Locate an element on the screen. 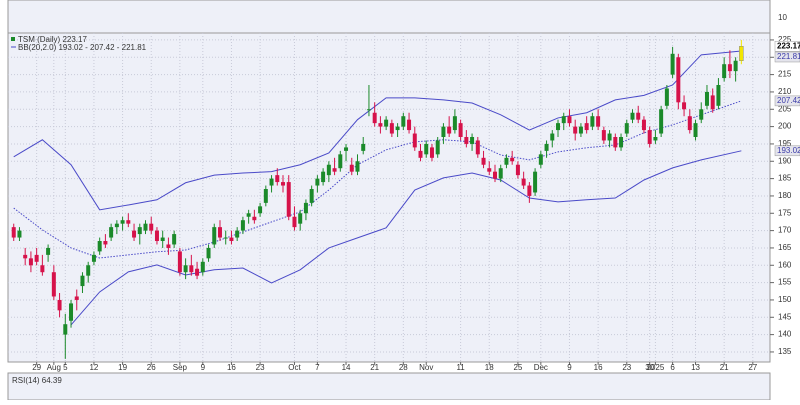 Image resolution: width=800 pixels, height=405 pixels. x-tick-label: 26 is located at coordinates (151, 367).